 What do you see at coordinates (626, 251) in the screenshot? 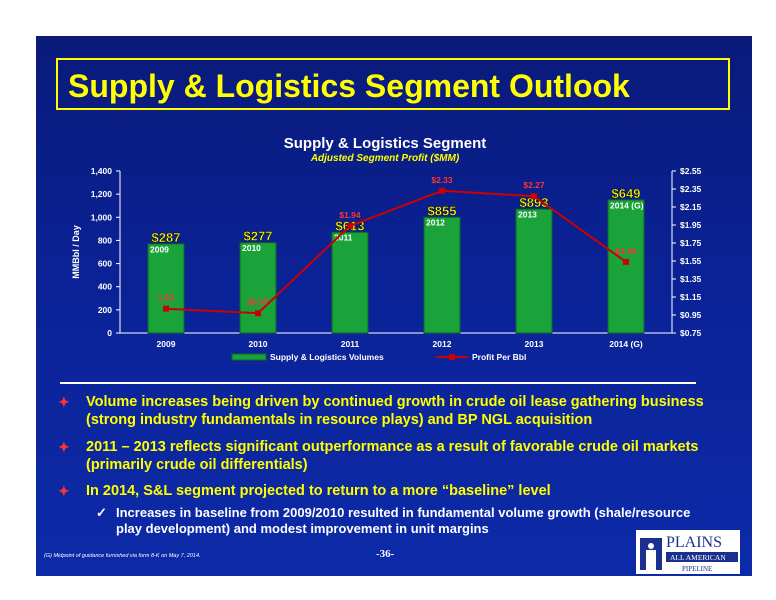
I see `profit-label: $1.54` at bounding box center [626, 251].